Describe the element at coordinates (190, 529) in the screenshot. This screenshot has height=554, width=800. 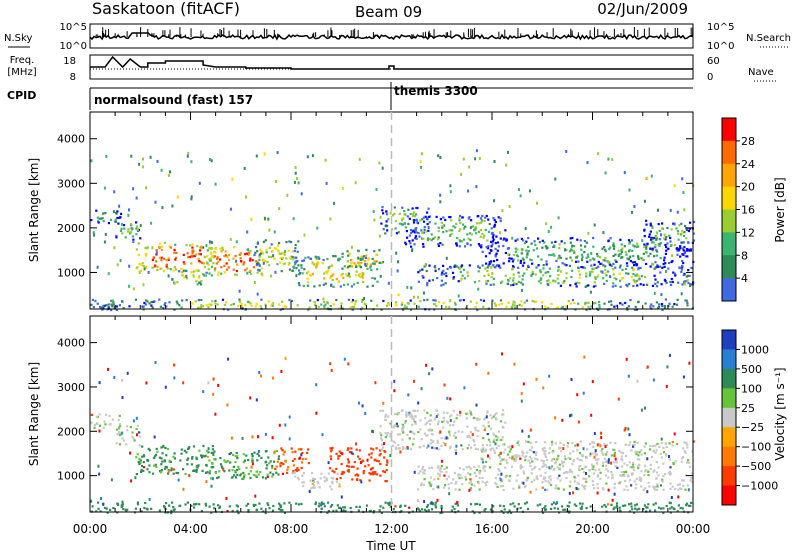
I see `xtick-label: 04:00` at that location.